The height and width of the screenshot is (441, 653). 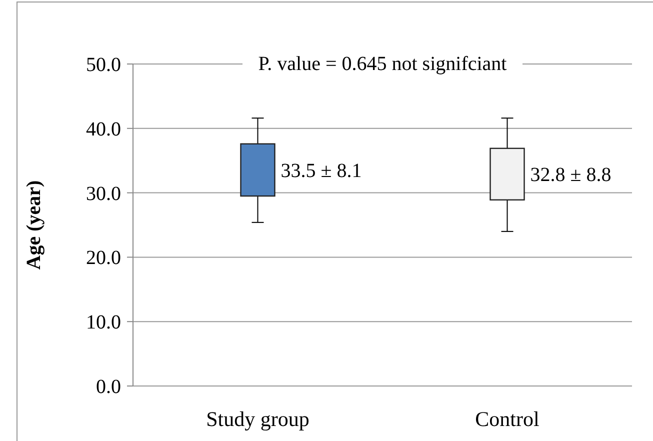 What do you see at coordinates (103, 65) in the screenshot?
I see `y-tick-label: 50.0` at bounding box center [103, 65].